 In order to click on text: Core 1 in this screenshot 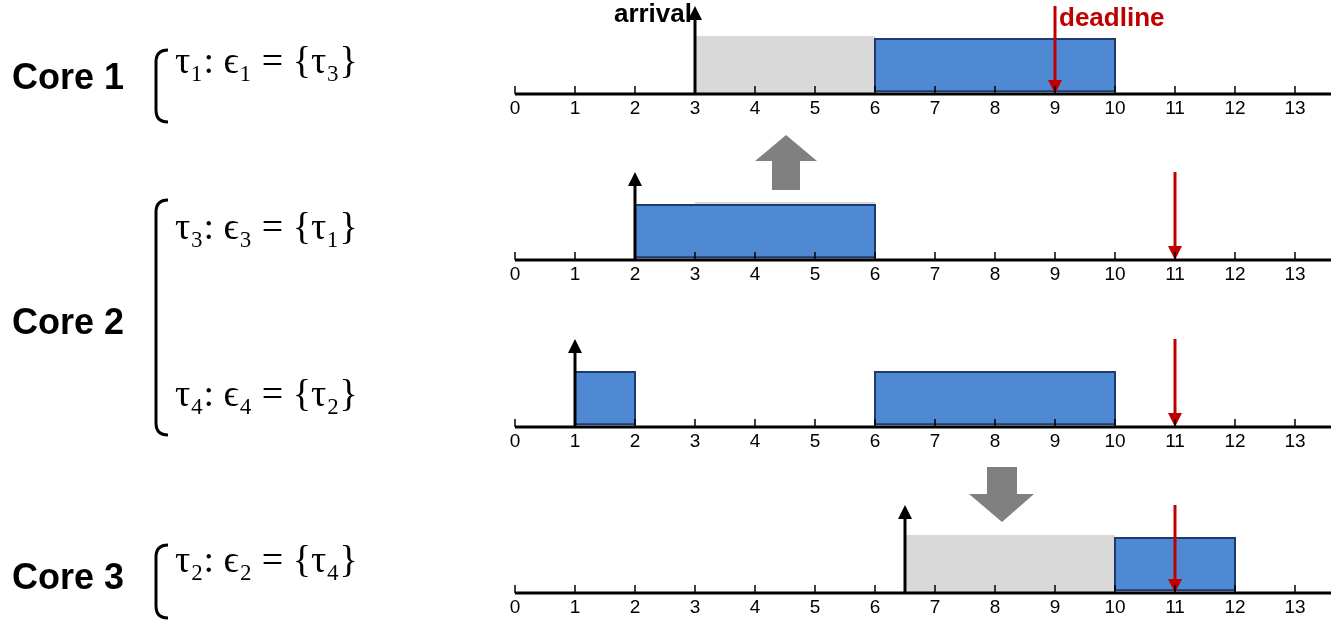, I will do `click(68, 77)`.